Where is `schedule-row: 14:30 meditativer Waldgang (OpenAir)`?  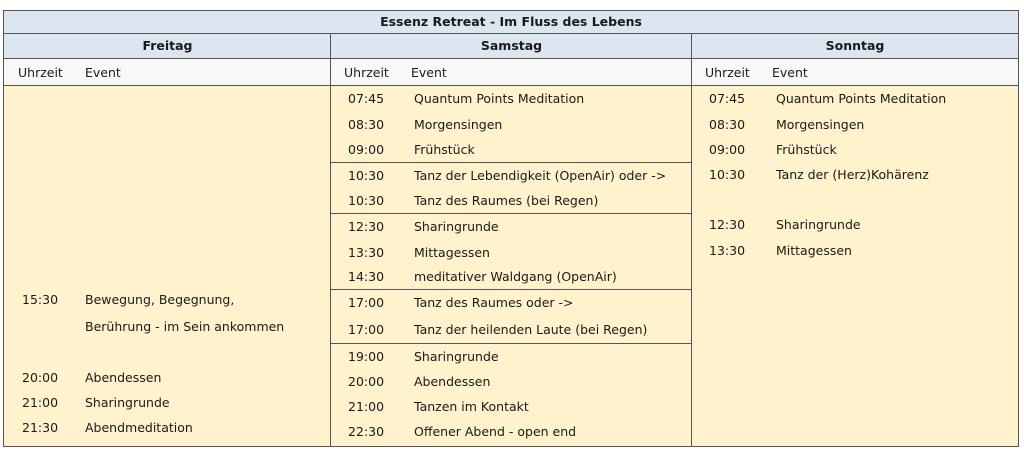
schedule-row: 14:30 meditativer Waldgang (OpenAir) is located at coordinates (511, 277).